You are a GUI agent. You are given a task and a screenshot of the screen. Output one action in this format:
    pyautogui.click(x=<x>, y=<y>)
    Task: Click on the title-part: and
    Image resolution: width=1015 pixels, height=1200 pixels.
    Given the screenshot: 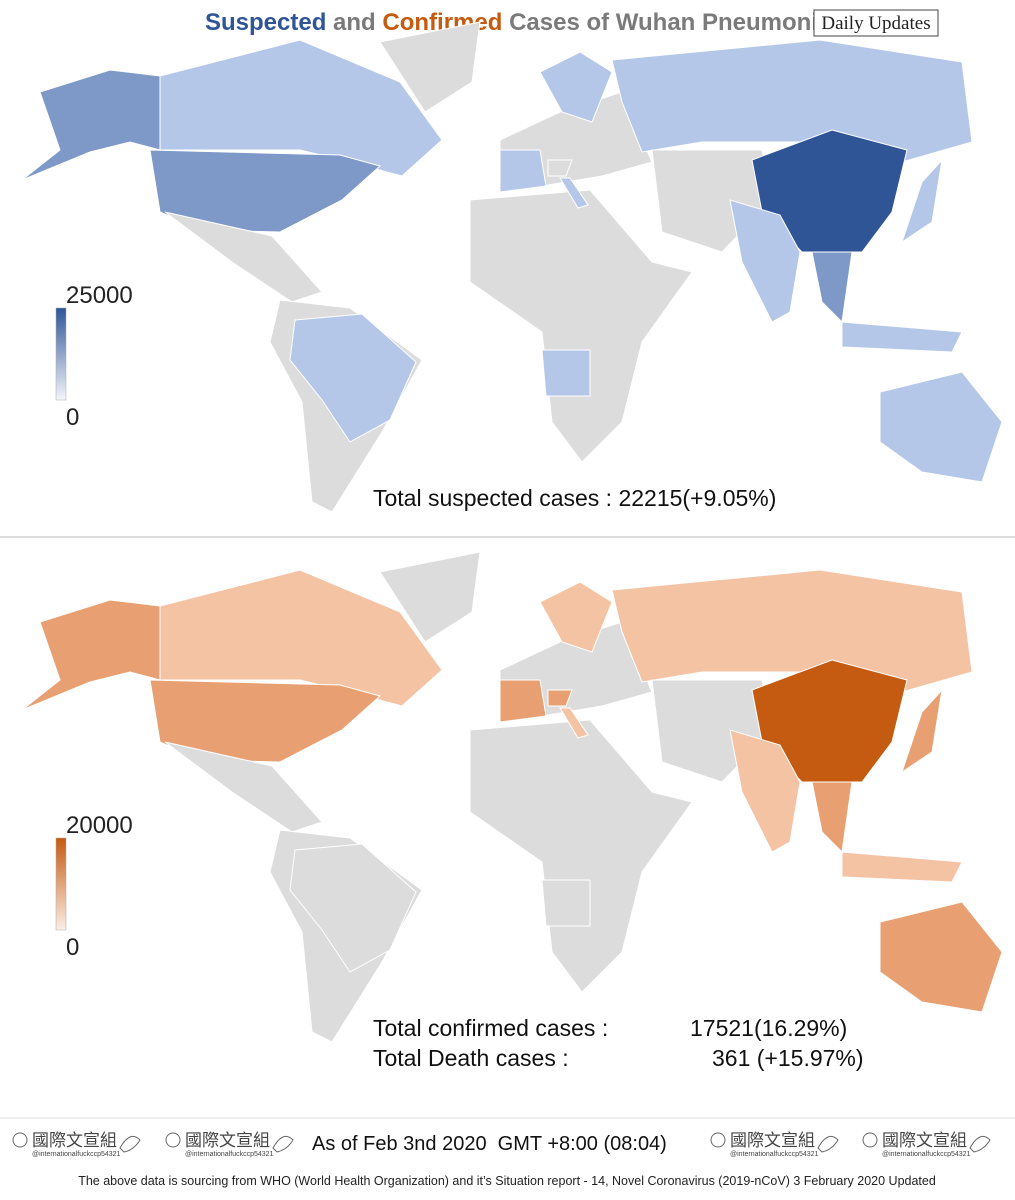 What is the action you would take?
    pyautogui.click(x=354, y=22)
    